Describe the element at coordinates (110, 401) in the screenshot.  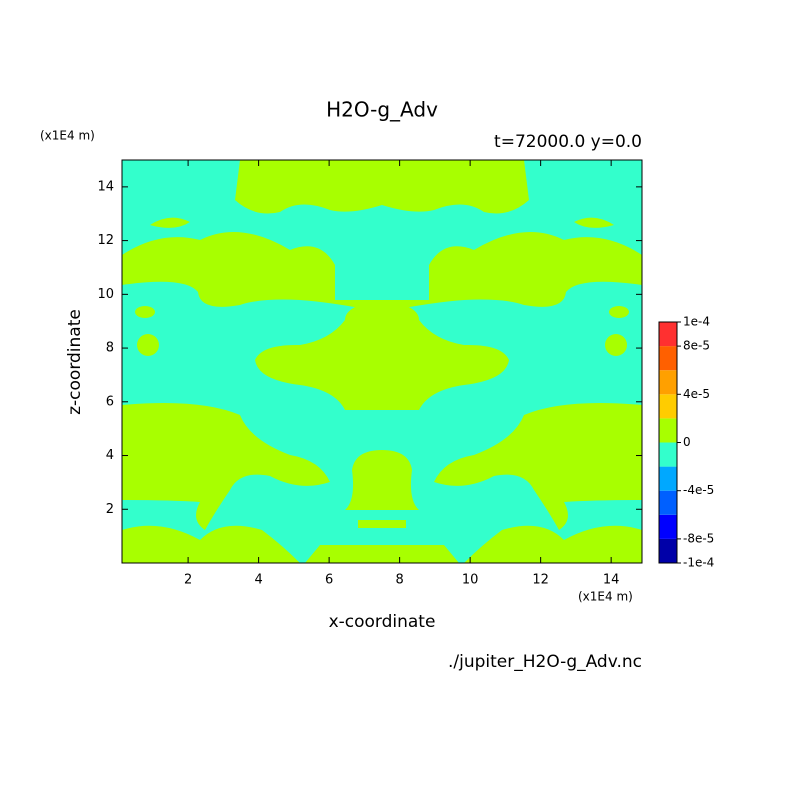
I see `y-tick-label: 6` at that location.